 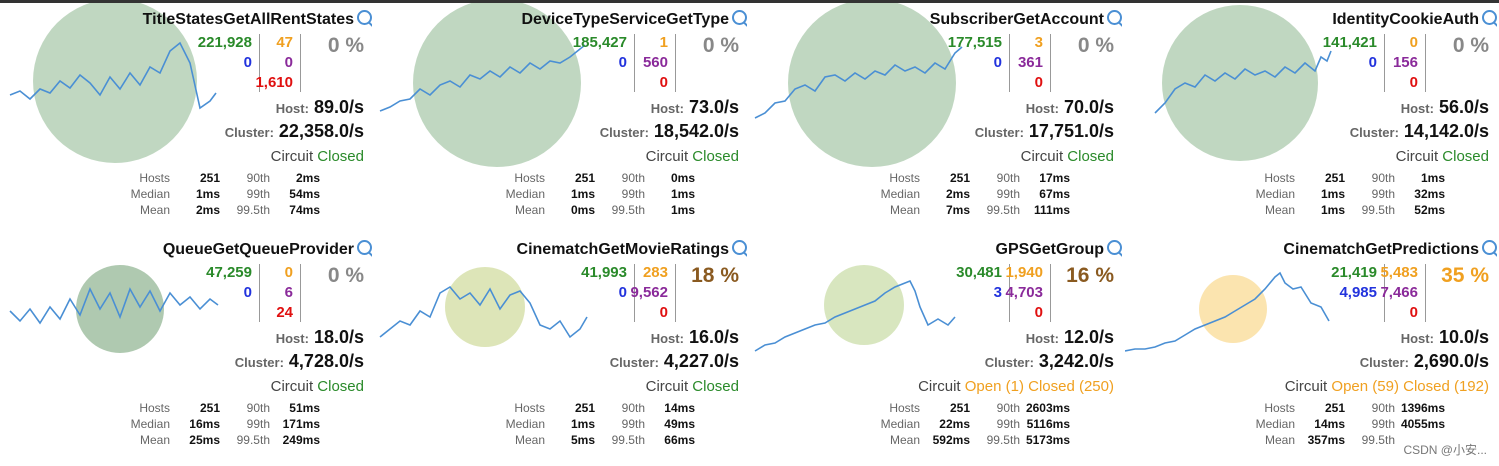 What do you see at coordinates (1358, 292) in the screenshot?
I see `short-circuited-count: 4,985` at bounding box center [1358, 292].